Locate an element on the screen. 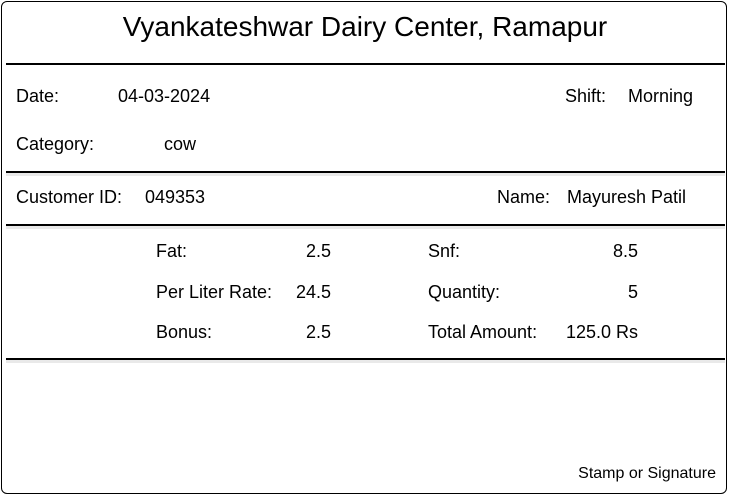  total-amount-value: 125.0 Rs is located at coordinates (601, 332).